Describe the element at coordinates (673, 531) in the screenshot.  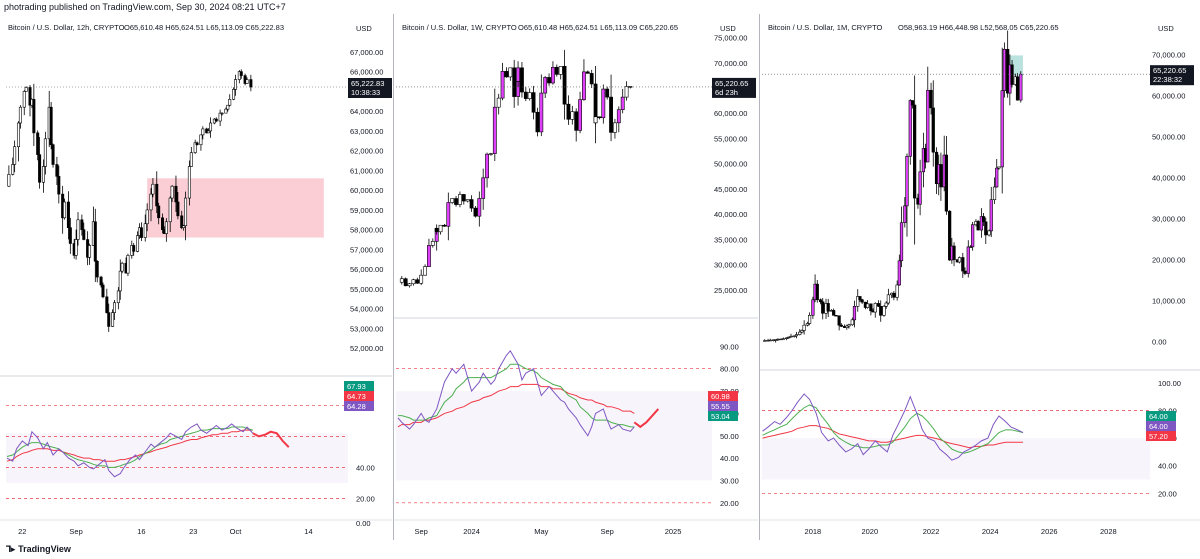
I see `time-tick-label: 2025` at that location.